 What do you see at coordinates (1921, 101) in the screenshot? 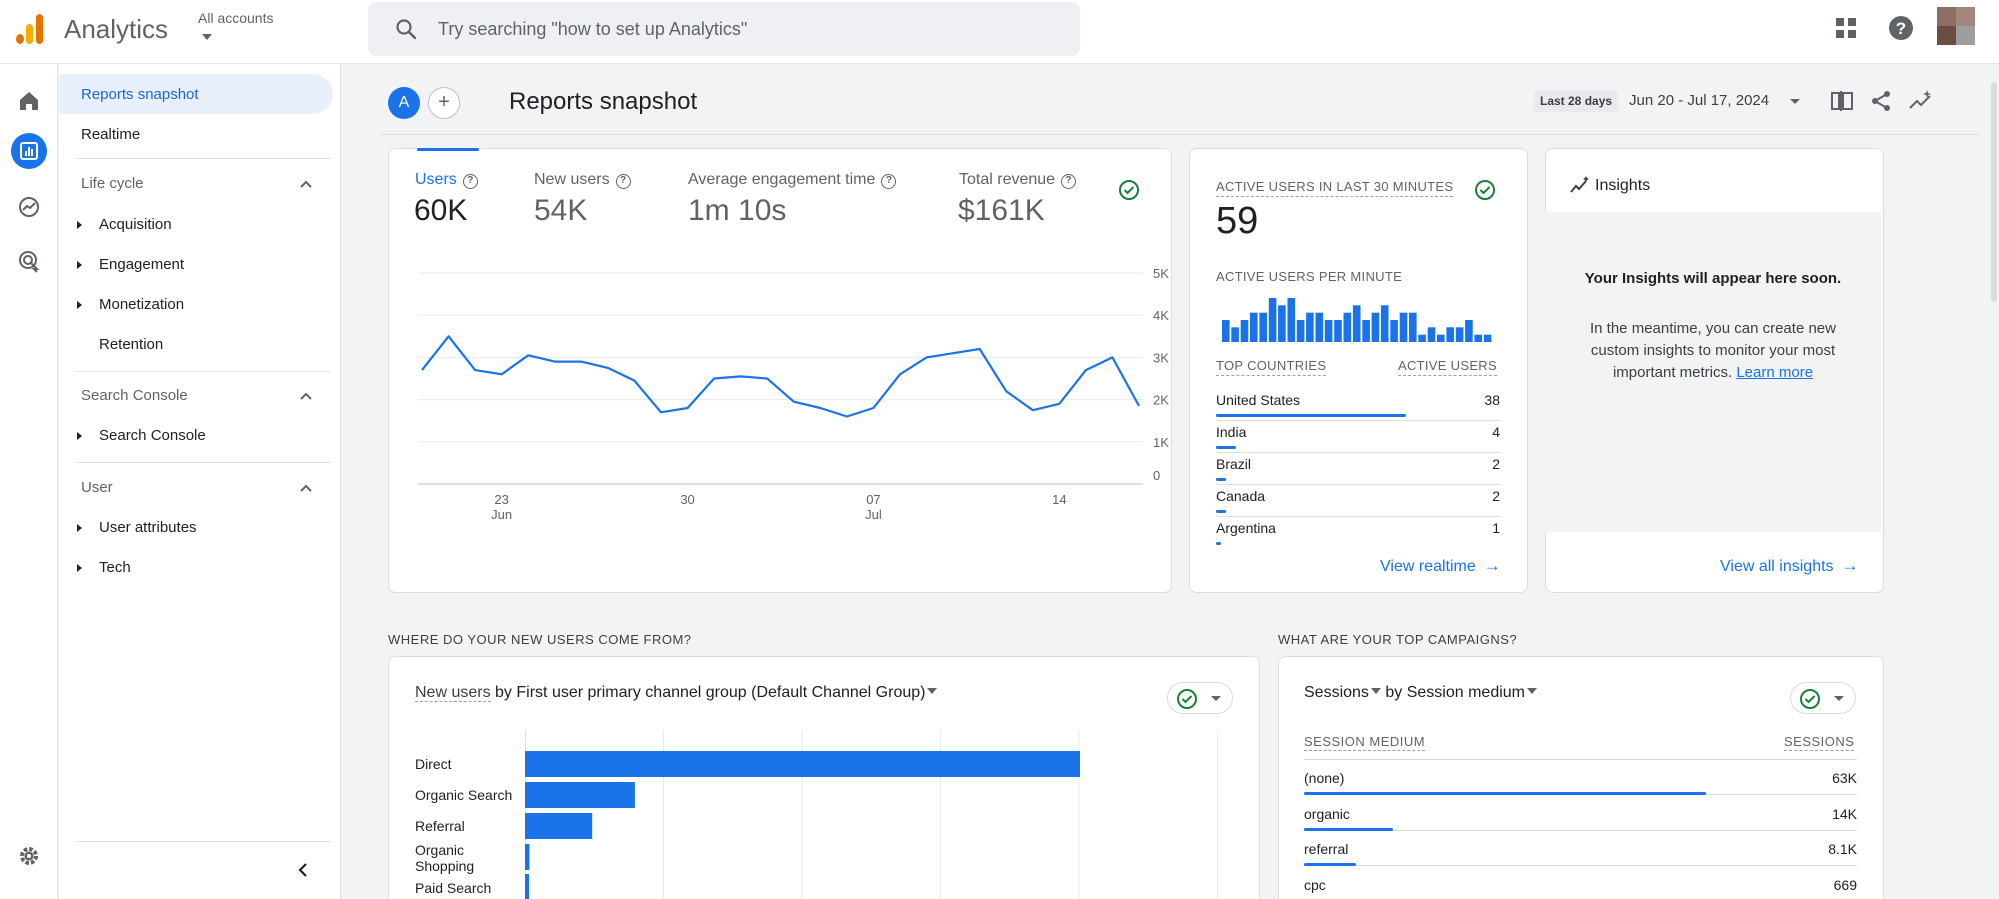
I see `insights-sparkle-icon` at bounding box center [1921, 101].